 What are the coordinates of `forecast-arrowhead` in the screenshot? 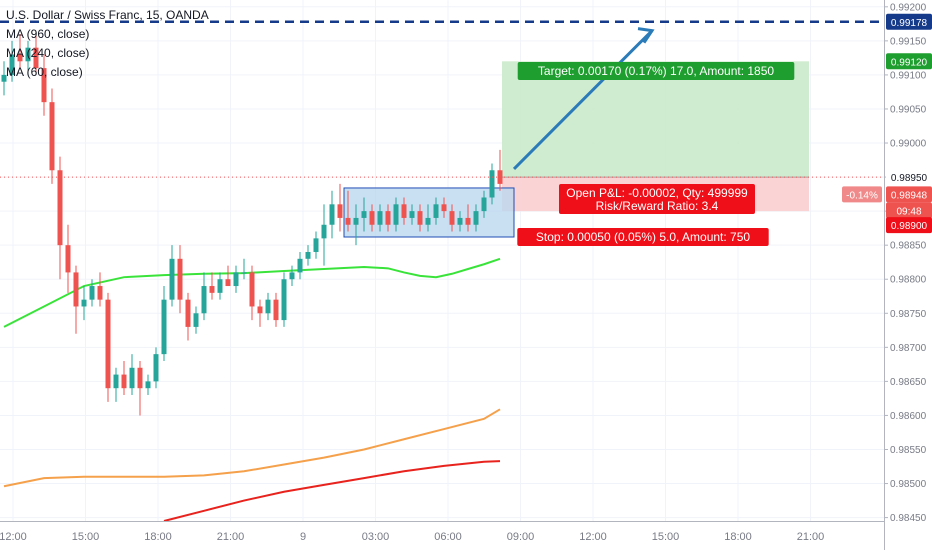 It's located at (646, 35).